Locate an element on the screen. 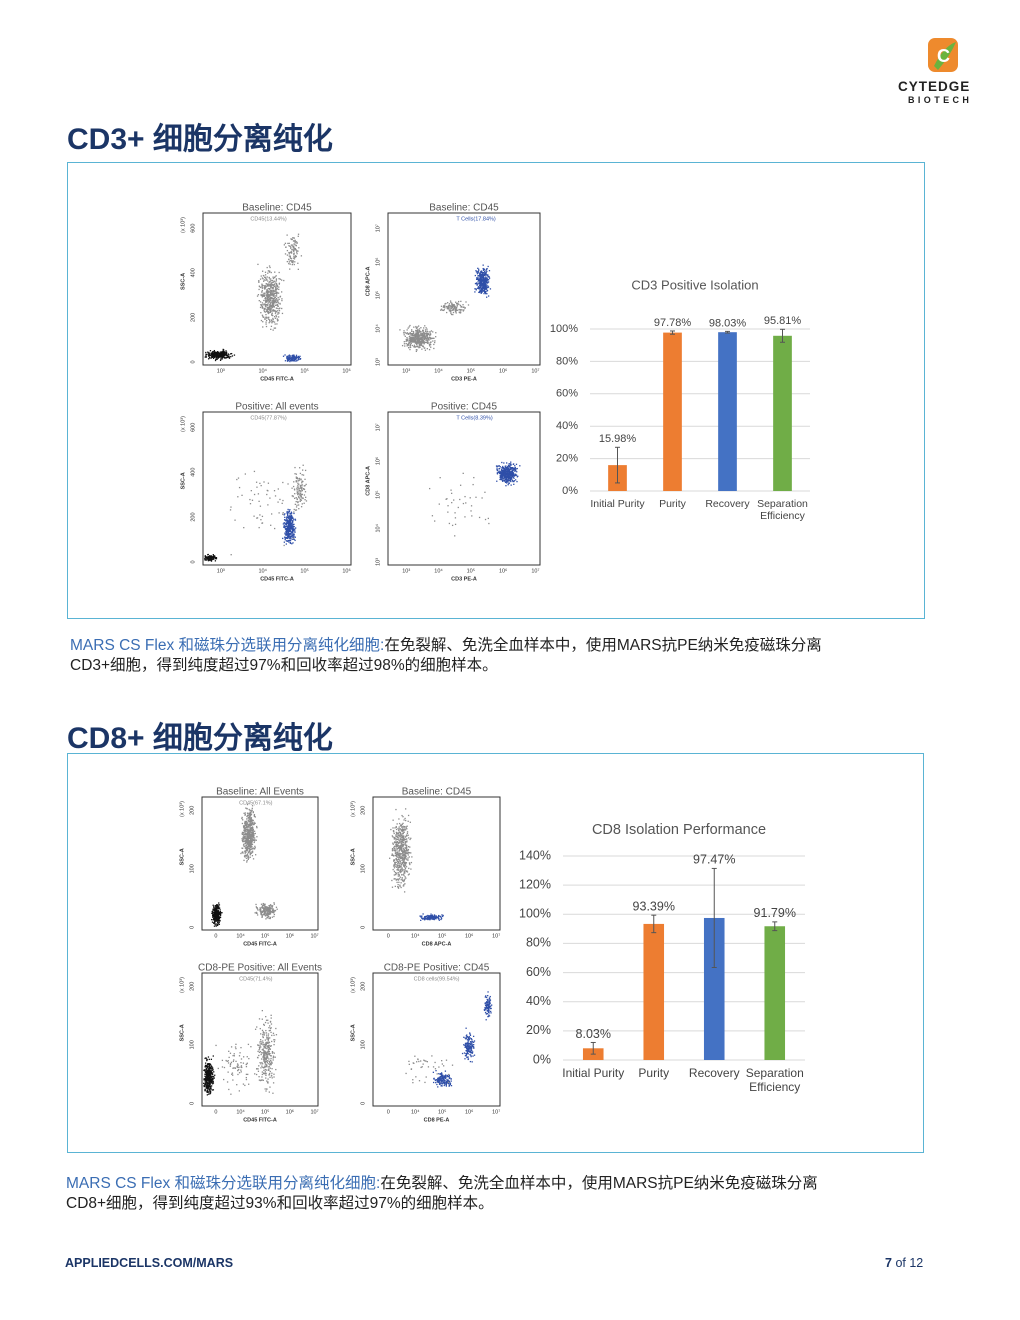 This screenshot has width=1020, height=1320. y-tick-label: 10⁵ is located at coordinates (377, 494).